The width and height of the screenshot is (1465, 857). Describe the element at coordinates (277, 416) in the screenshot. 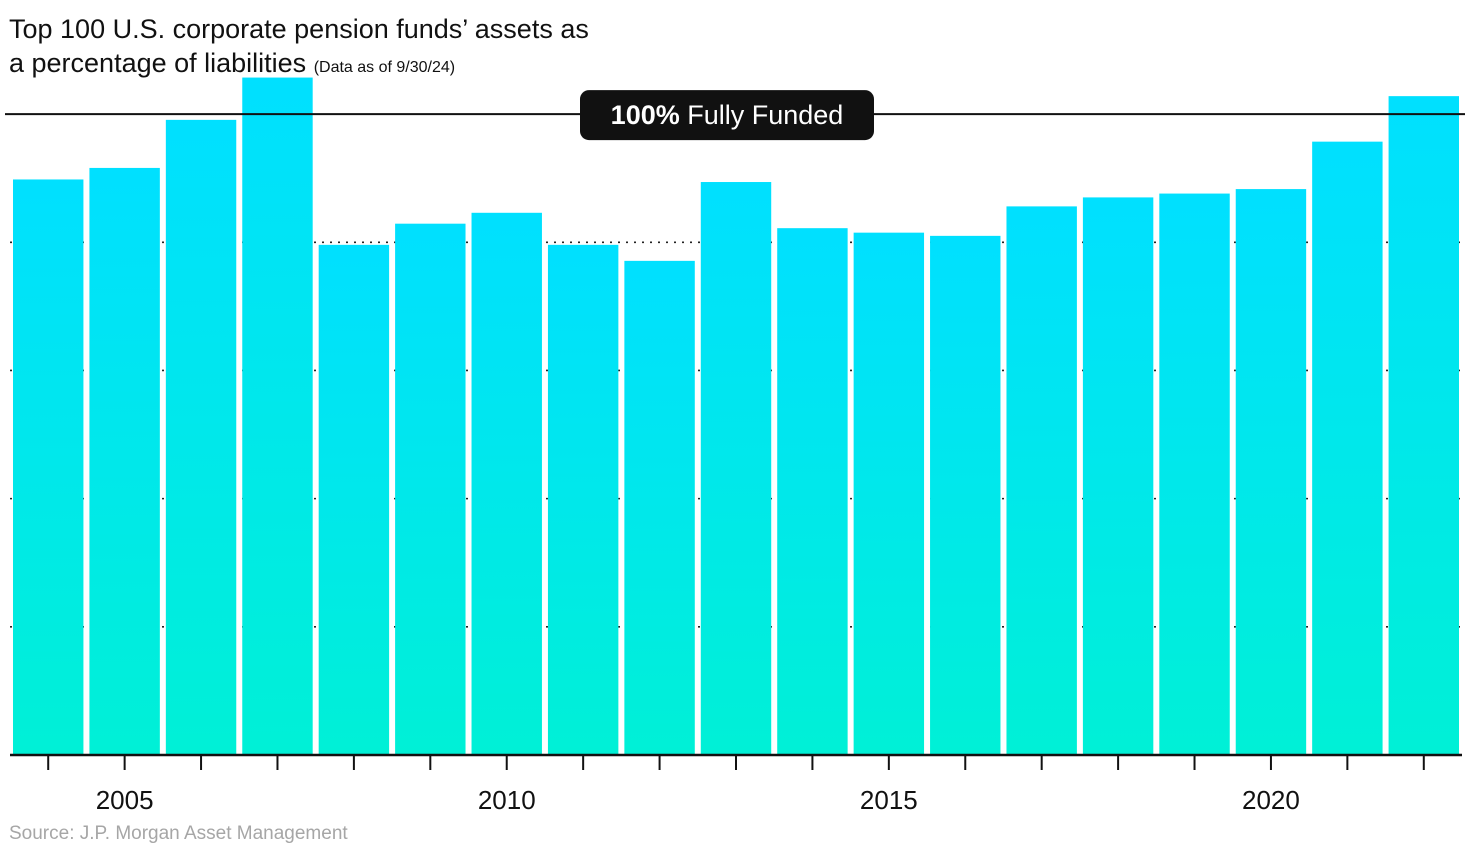

I see `bar-2007` at that location.